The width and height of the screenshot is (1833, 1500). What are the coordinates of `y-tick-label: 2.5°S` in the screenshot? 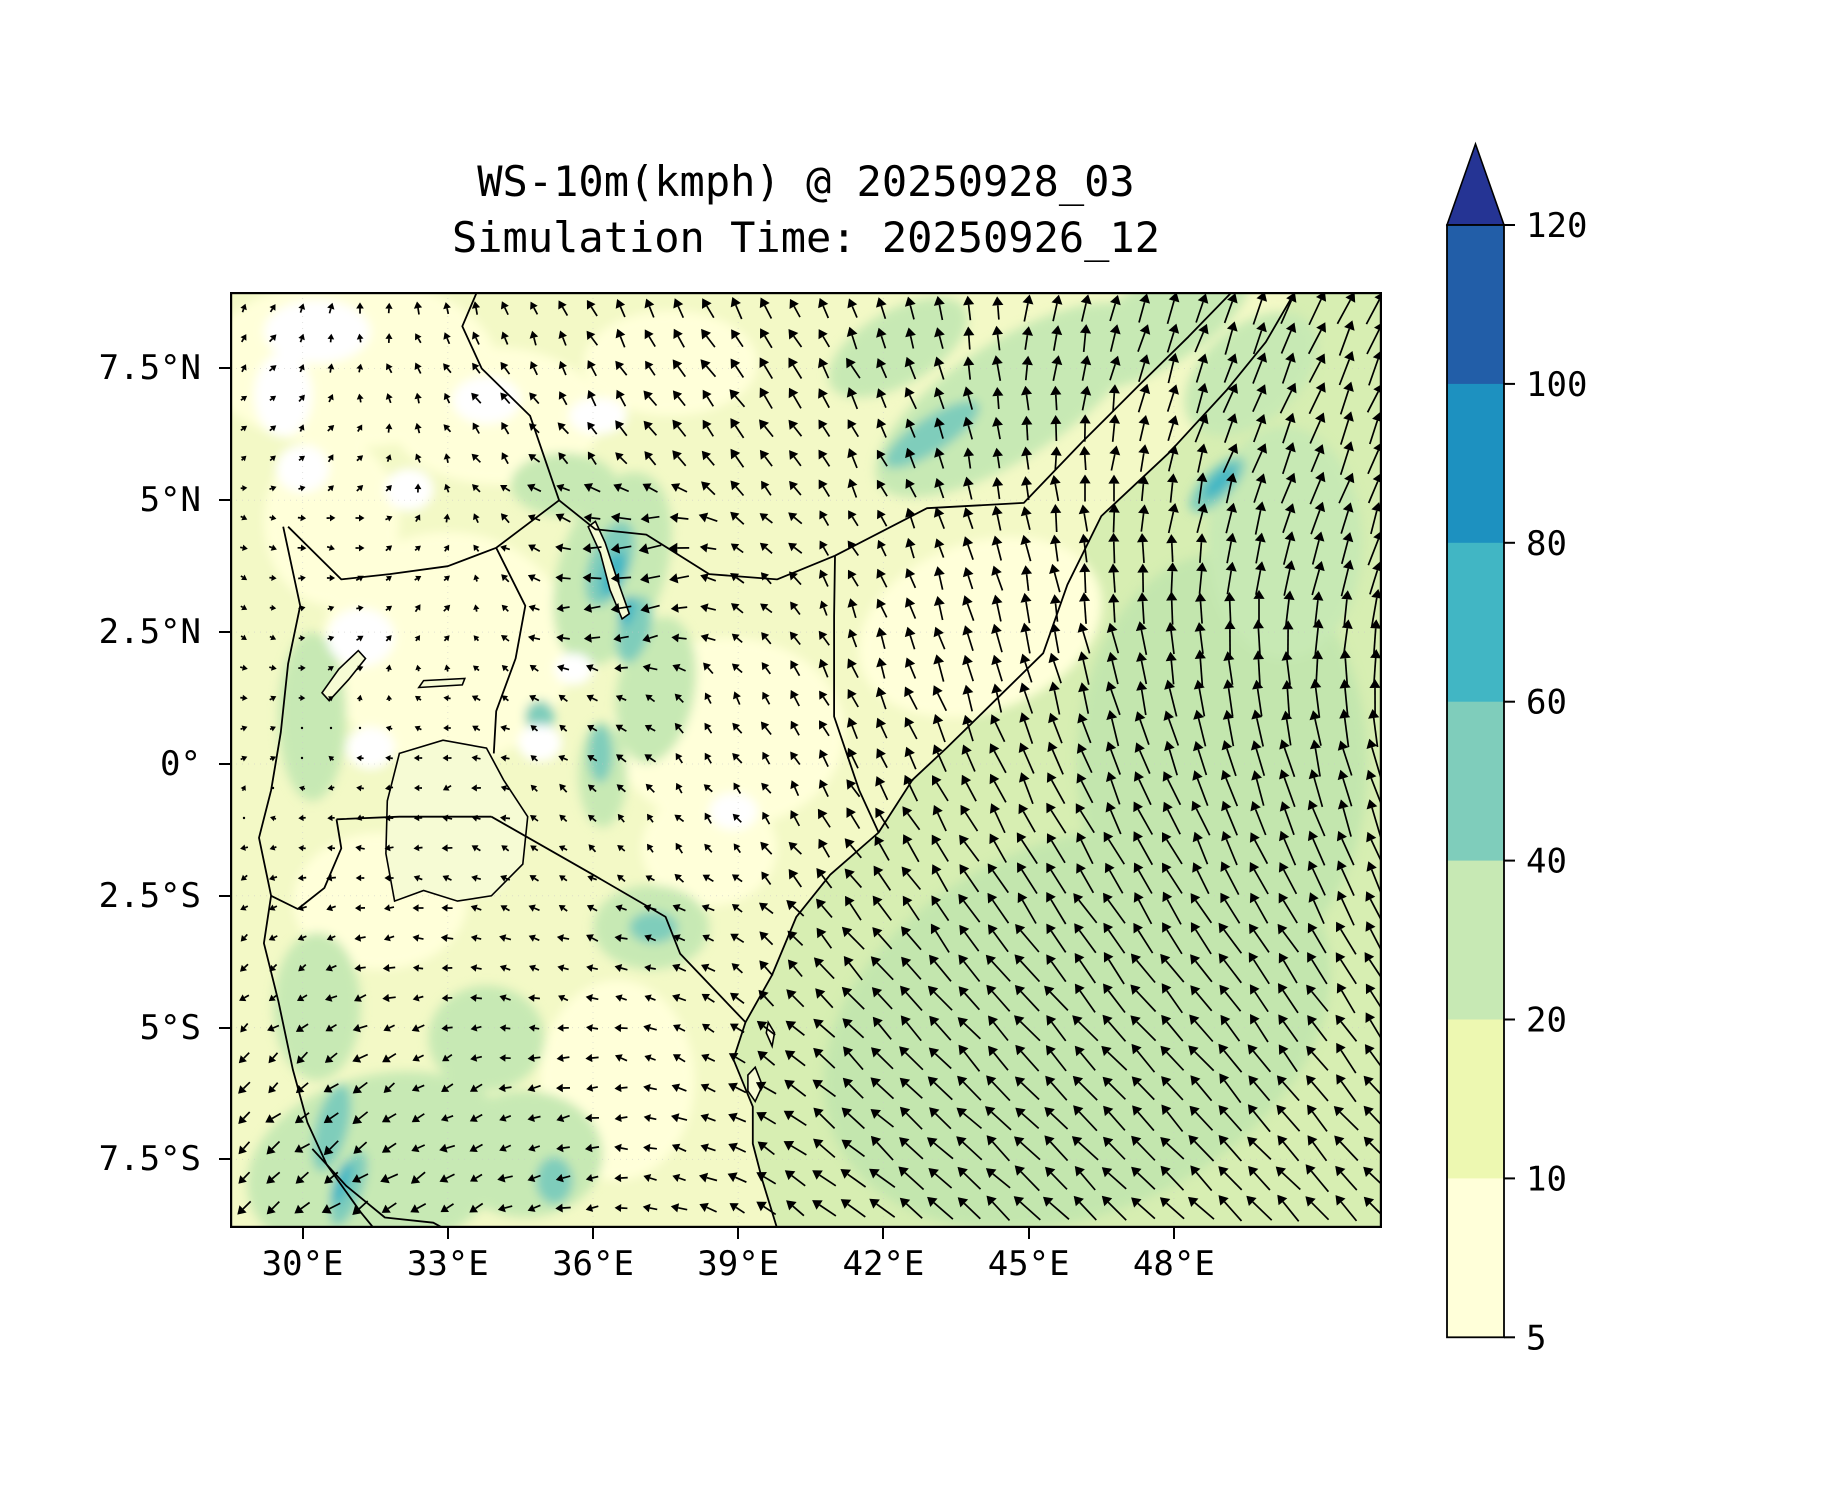 It's located at (149, 895).